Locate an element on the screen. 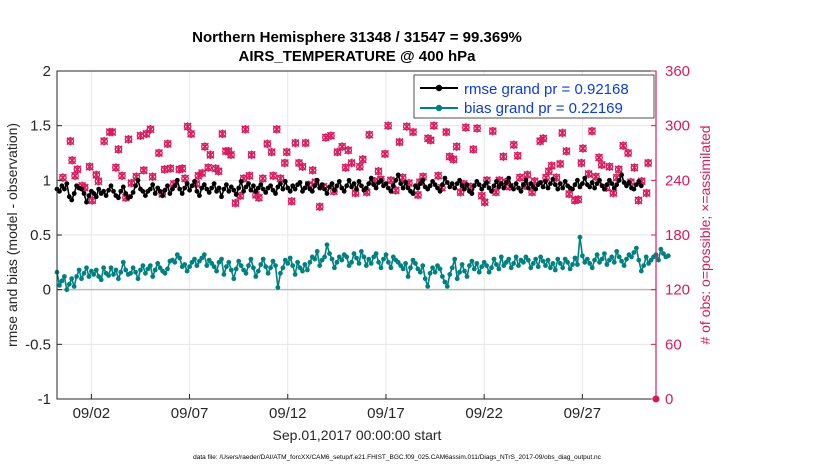 The image size is (830, 475). legend-marker-rmse is located at coordinates (439, 88).